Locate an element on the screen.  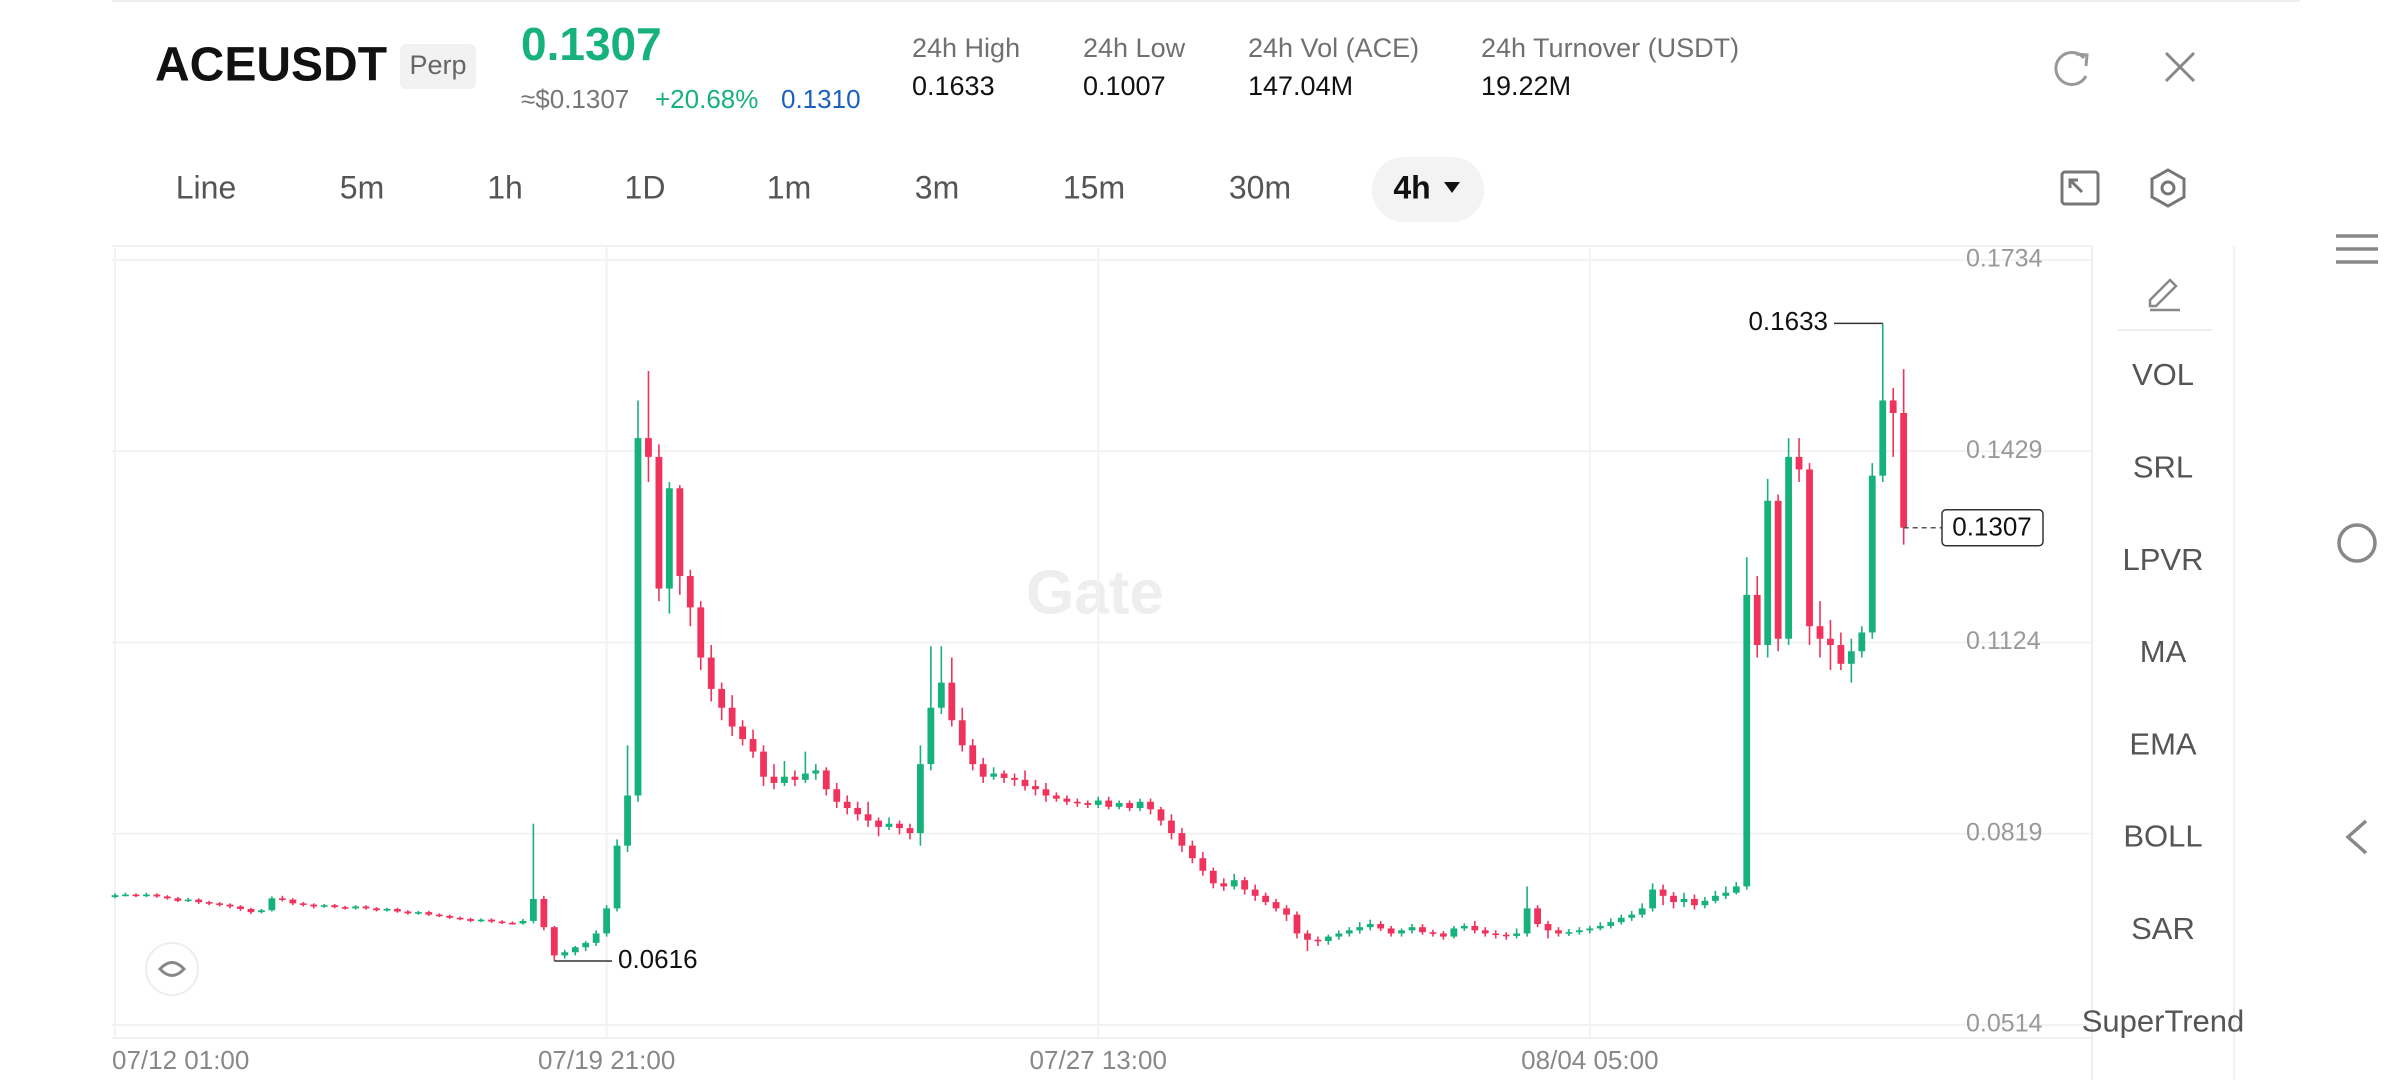
timeframe-tab: 1h is located at coordinates (505, 187).